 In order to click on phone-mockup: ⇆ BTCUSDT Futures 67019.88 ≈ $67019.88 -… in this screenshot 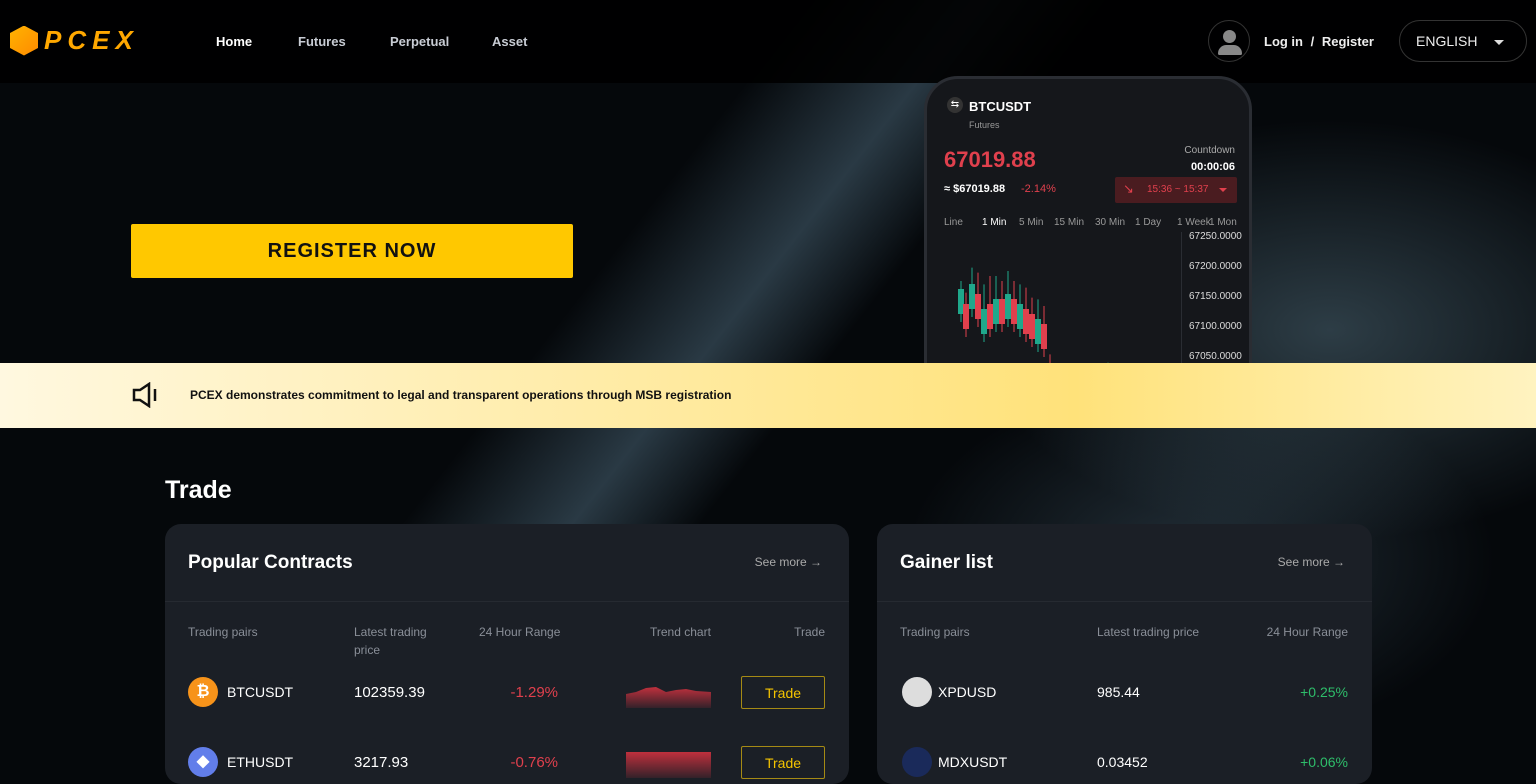, I will do `click(1088, 226)`.